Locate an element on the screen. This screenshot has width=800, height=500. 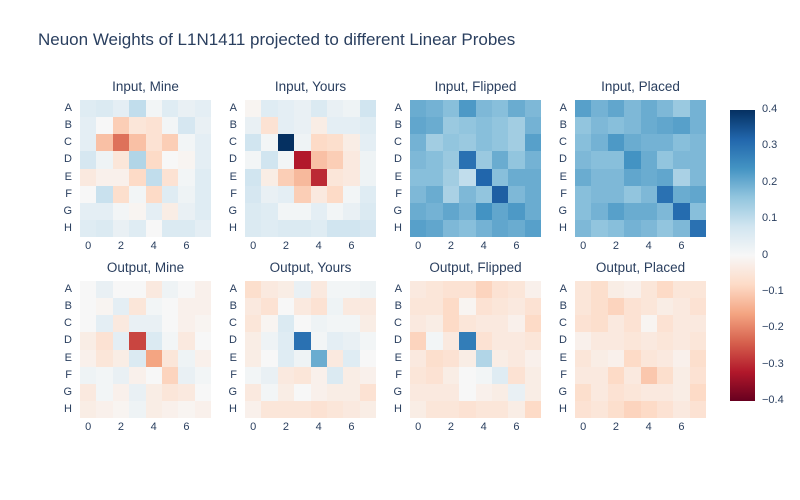
colorbar-tick-label: 0 is located at coordinates (765, 254).